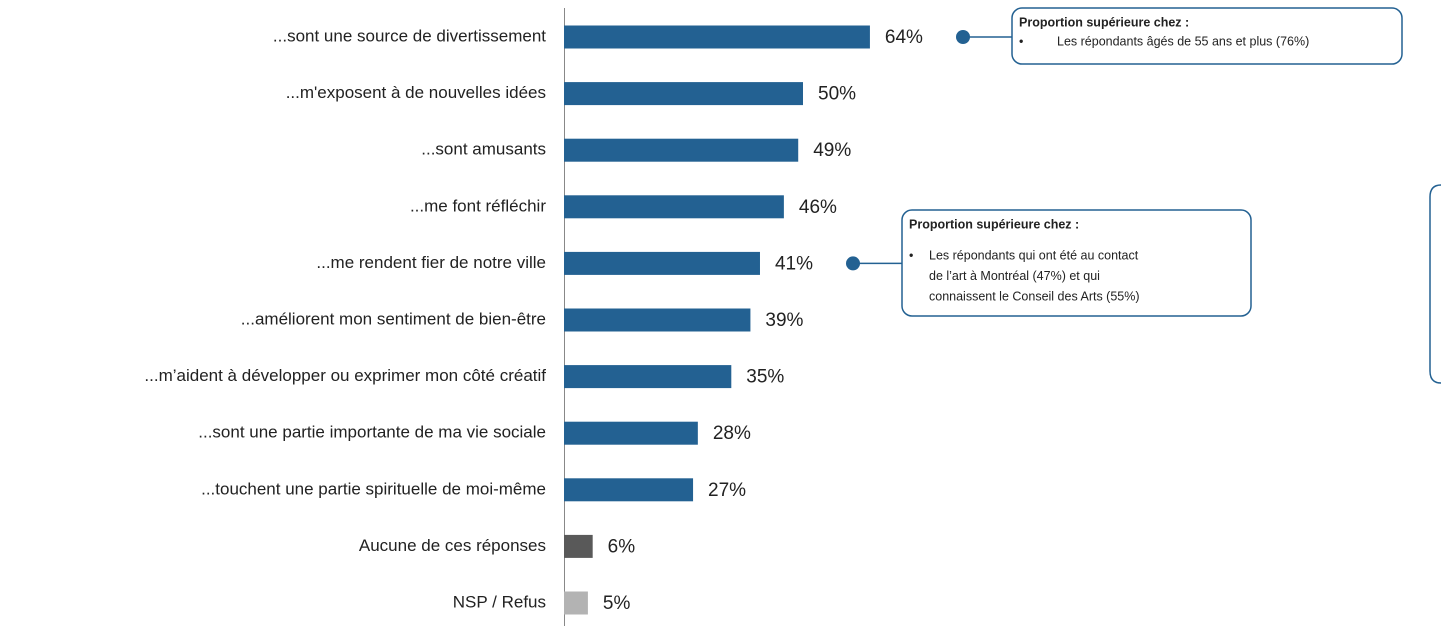 This screenshot has height=631, width=1441. What do you see at coordinates (393, 318) in the screenshot?
I see `category-label: ...améliorent mon sentiment de bien-être` at bounding box center [393, 318].